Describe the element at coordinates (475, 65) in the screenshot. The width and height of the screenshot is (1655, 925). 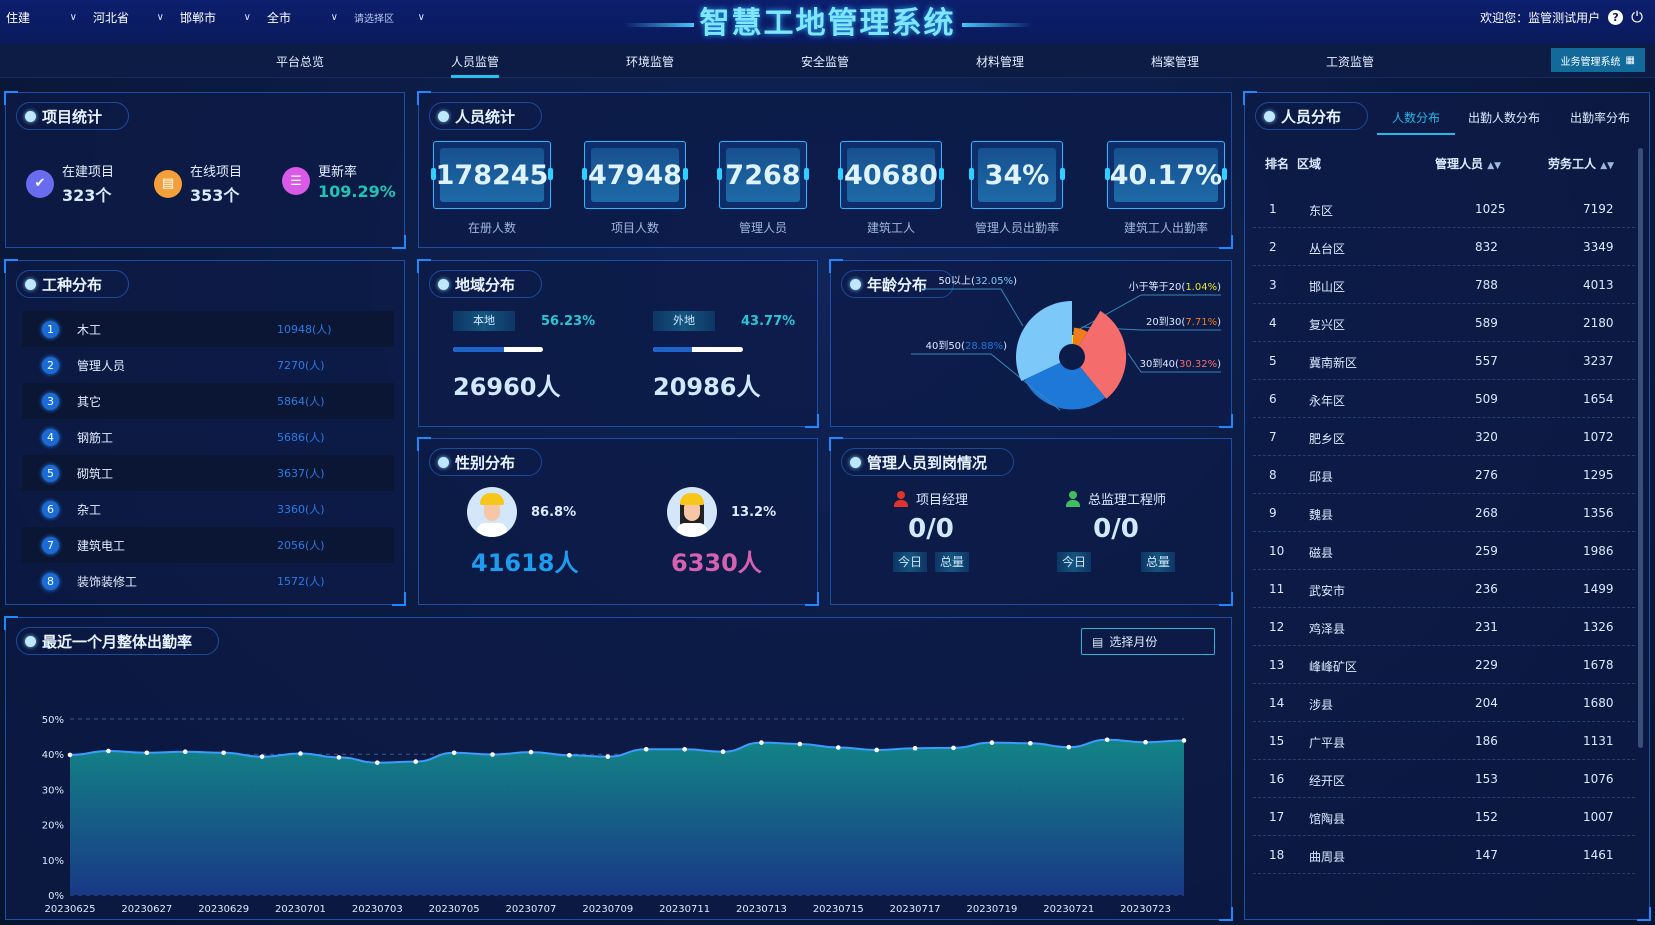
I see `nav-tab: 人员监管` at that location.